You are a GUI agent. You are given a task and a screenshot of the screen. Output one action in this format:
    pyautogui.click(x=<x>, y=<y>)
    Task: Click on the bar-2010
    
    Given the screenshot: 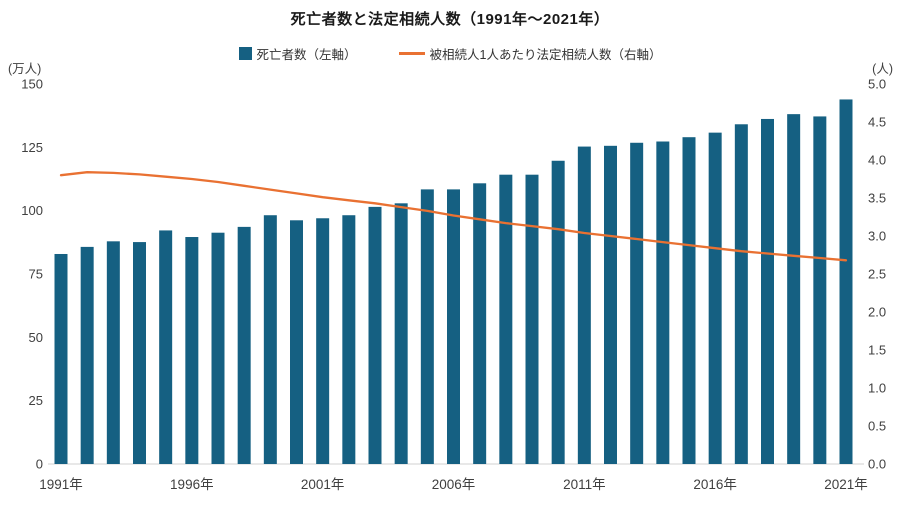 What is the action you would take?
    pyautogui.click(x=558, y=312)
    